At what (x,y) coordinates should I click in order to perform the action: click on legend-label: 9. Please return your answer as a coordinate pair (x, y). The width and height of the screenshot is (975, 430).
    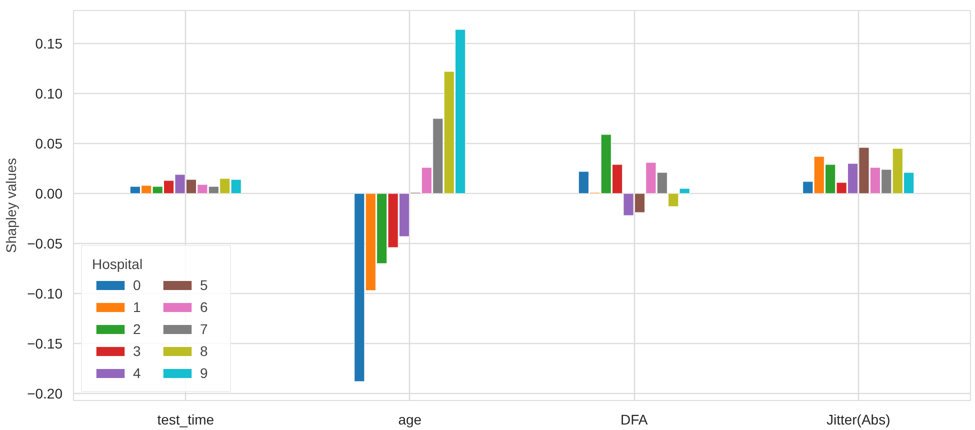
    Looking at the image, I should click on (204, 373).